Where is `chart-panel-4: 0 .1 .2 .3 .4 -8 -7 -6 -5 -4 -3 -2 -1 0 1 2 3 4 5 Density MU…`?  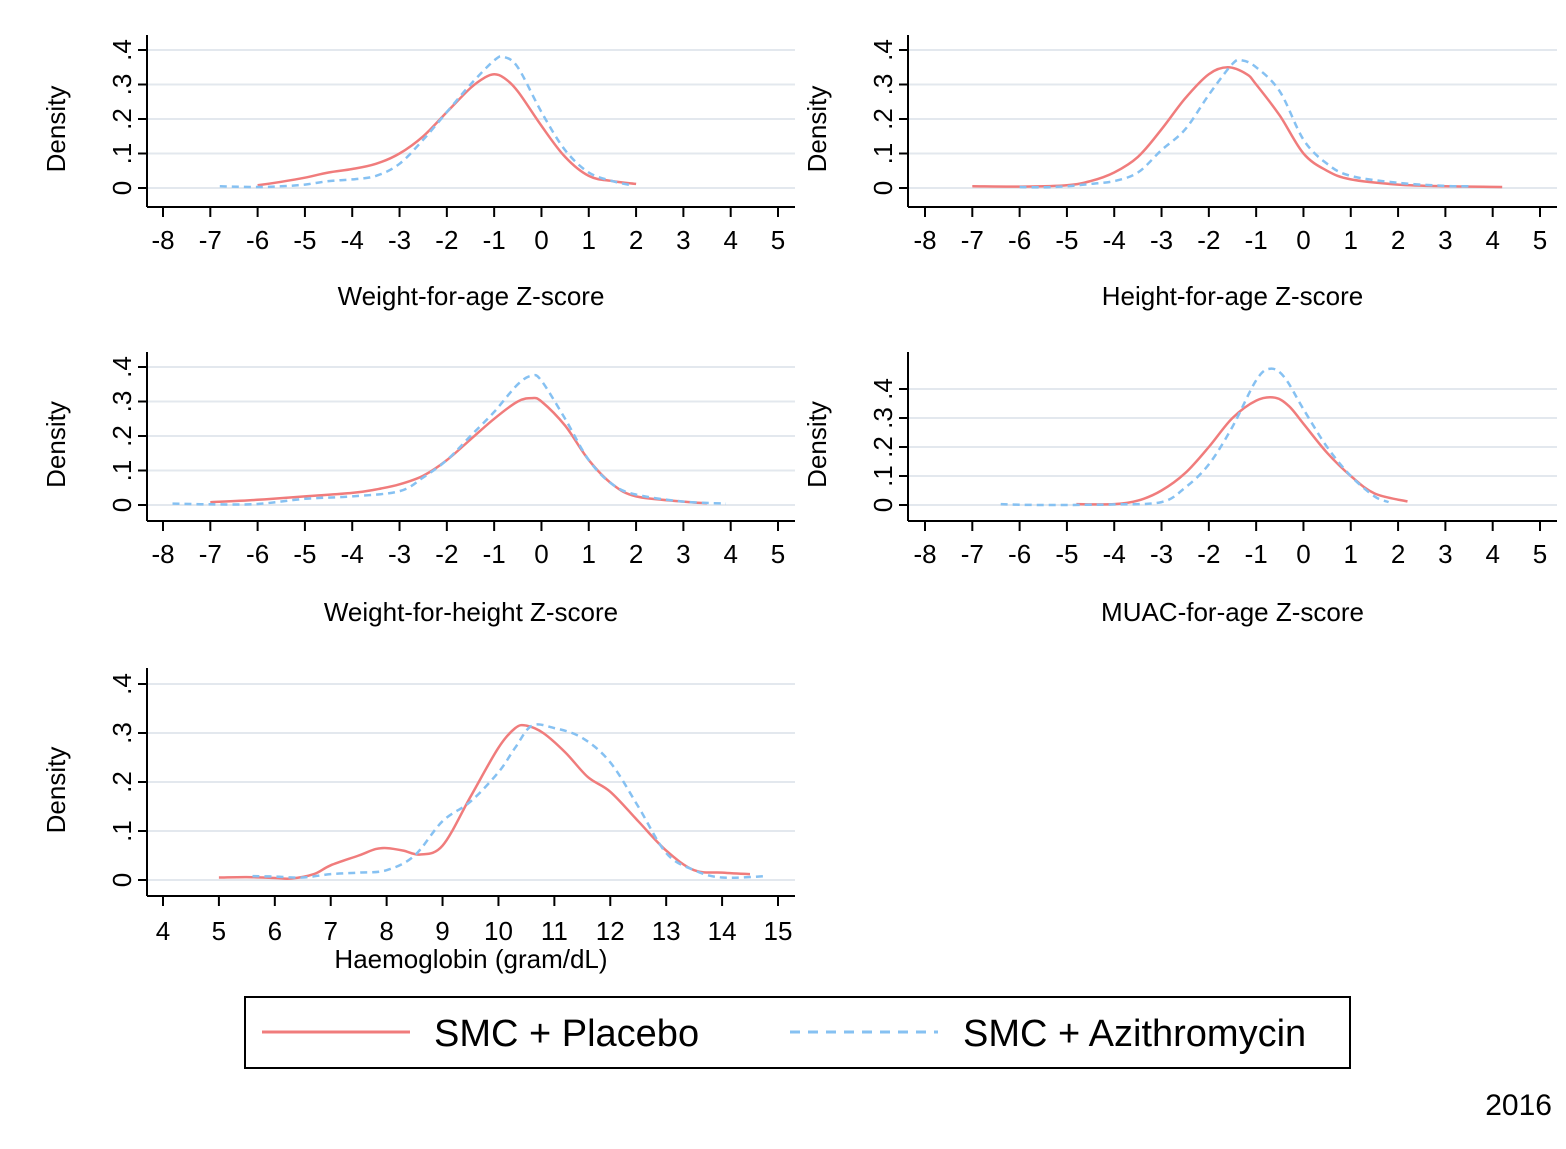
chart-panel-4: 0 .1 .2 .3 .4 -8 -7 -6 -5 -4 -3 -2 -1 0 1 2 3 4 5 Density MU… is located at coordinates (1179, 489).